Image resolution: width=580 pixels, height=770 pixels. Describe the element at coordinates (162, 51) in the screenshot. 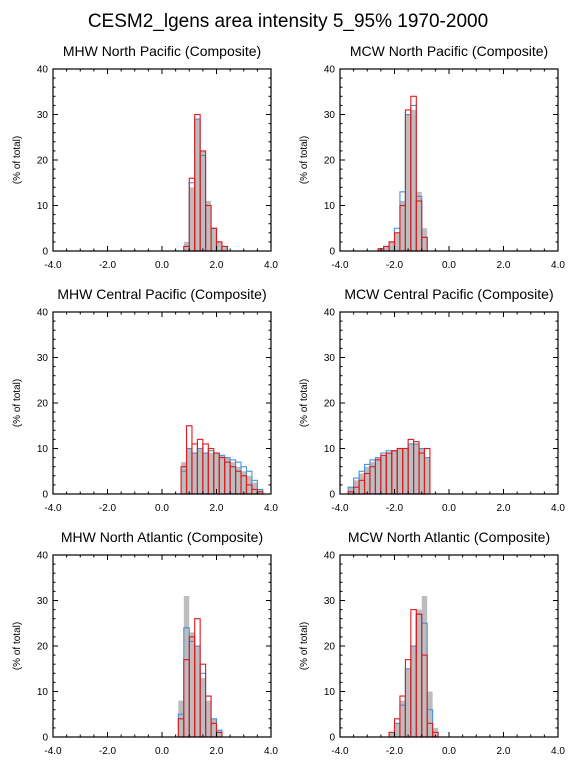

I see `panel-title: MHW North Pacific (Composite)` at that location.